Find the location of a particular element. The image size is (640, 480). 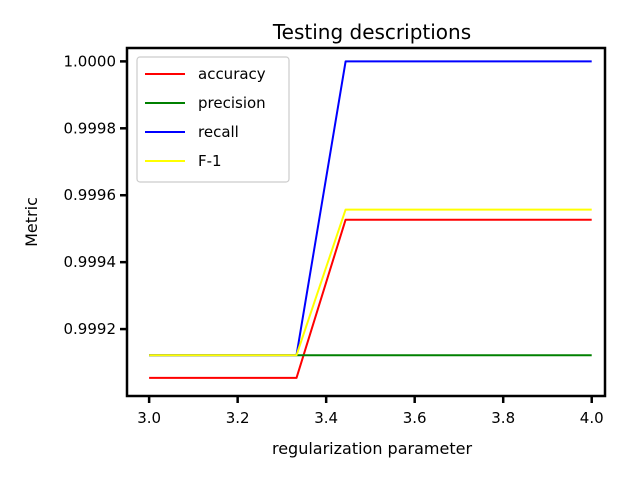

y-tick-label: 0.9998 is located at coordinates (90, 128).